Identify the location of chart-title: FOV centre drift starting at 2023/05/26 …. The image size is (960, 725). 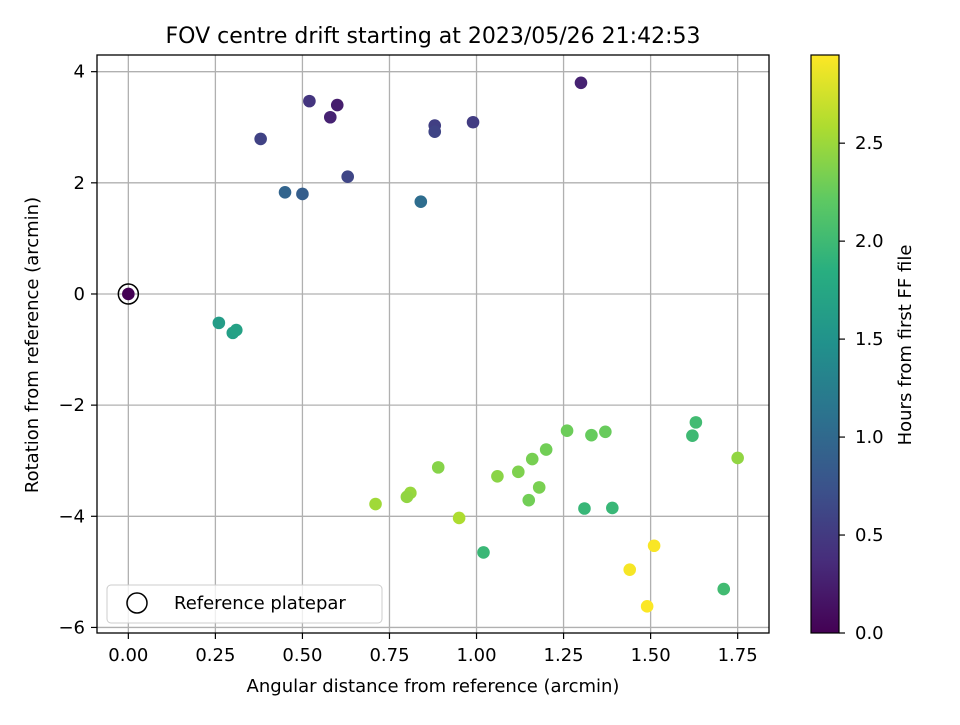
(433, 36).